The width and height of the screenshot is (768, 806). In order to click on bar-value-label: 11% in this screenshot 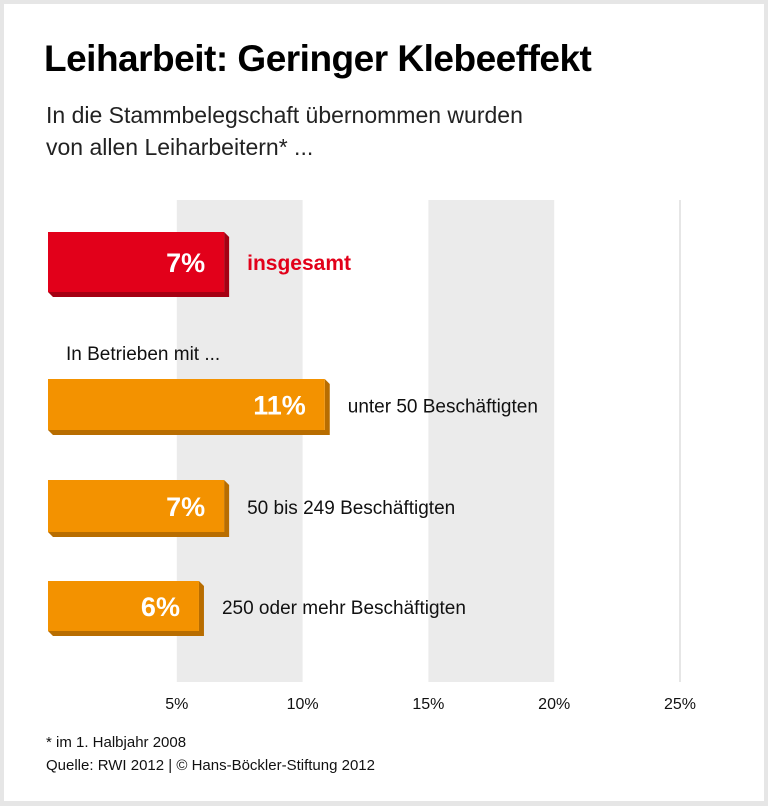, I will do `click(279, 406)`.